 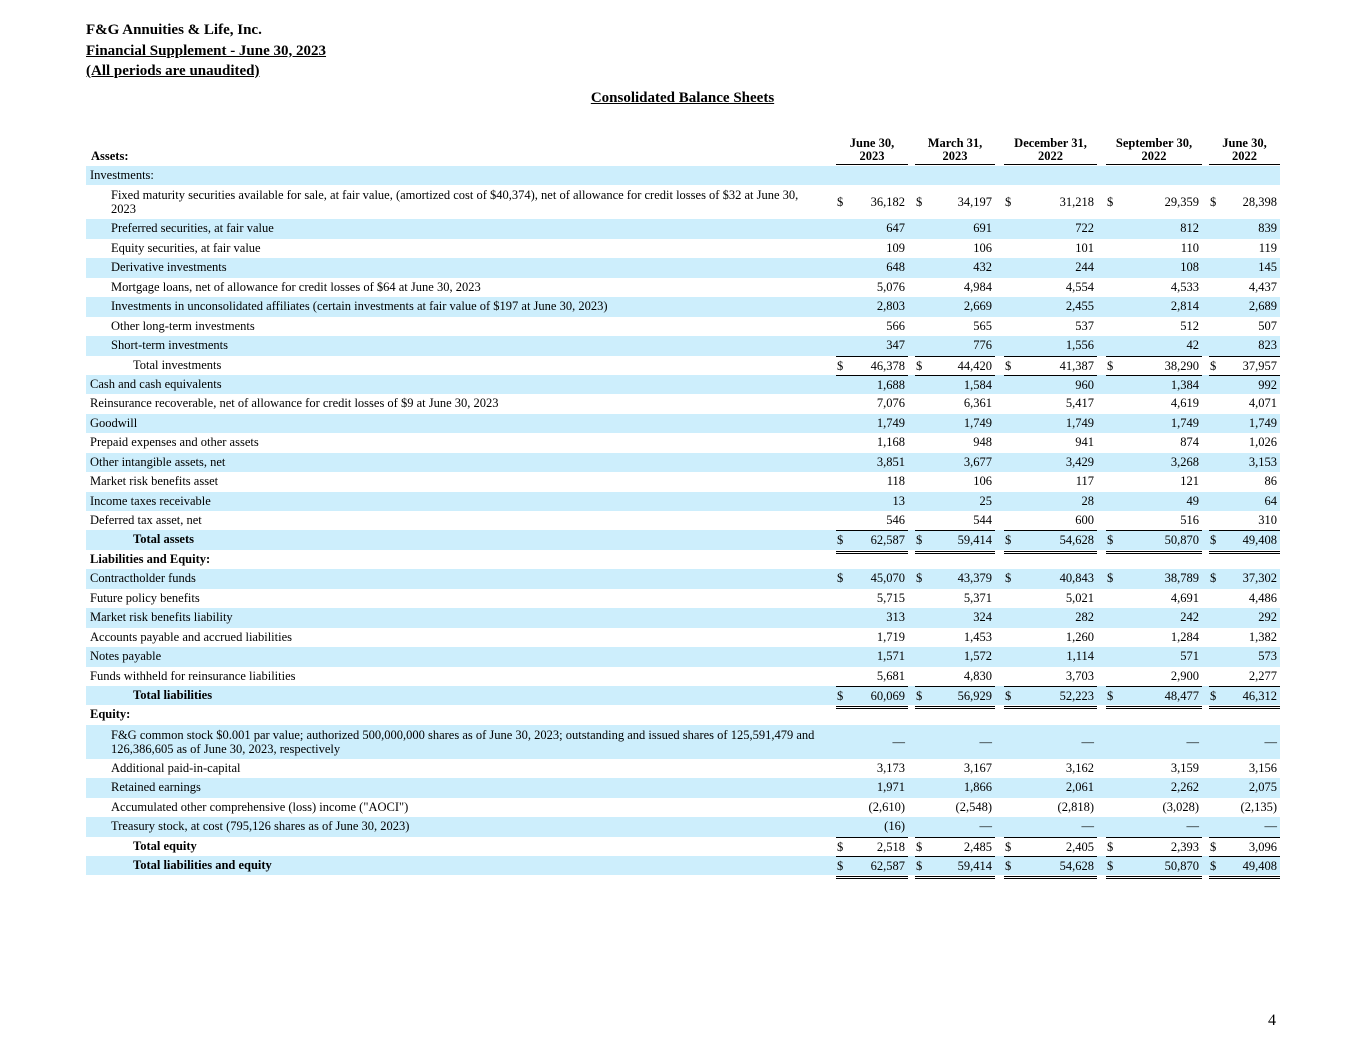 I want to click on table-cell: $62,587, so click(x=872, y=868).